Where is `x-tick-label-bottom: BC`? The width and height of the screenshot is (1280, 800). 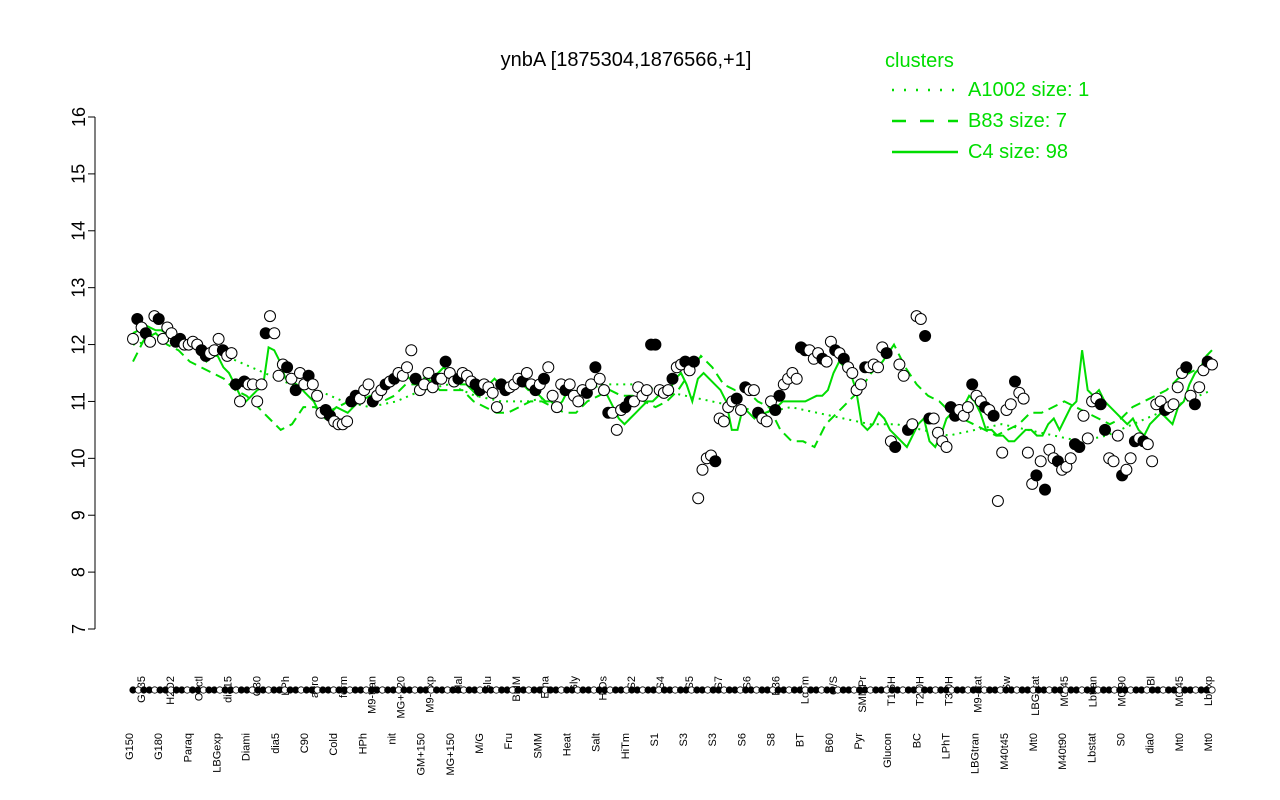
x-tick-label-bottom: BC is located at coordinates (917, 740).